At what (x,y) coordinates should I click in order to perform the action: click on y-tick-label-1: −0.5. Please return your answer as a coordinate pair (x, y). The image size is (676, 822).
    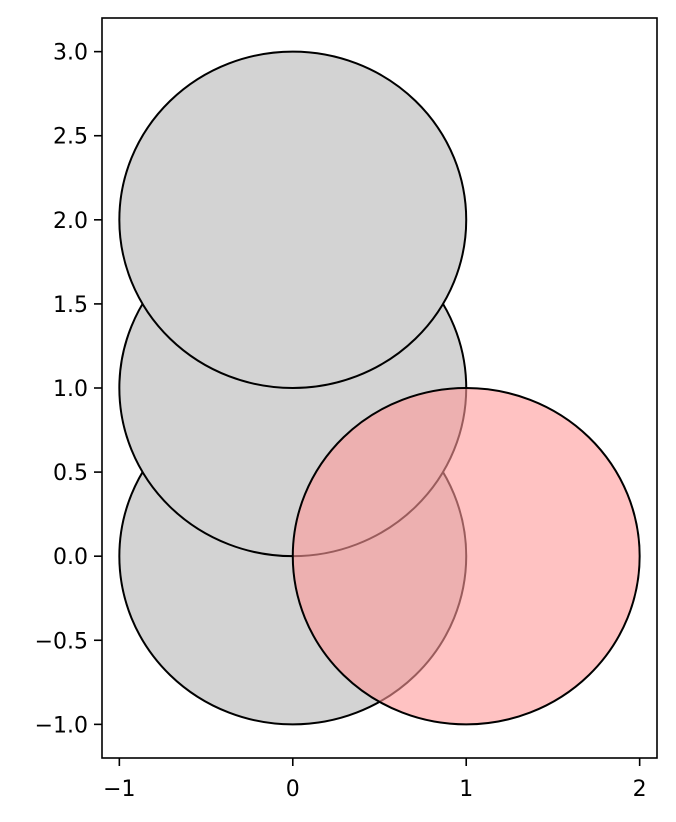
    Looking at the image, I should click on (61, 641).